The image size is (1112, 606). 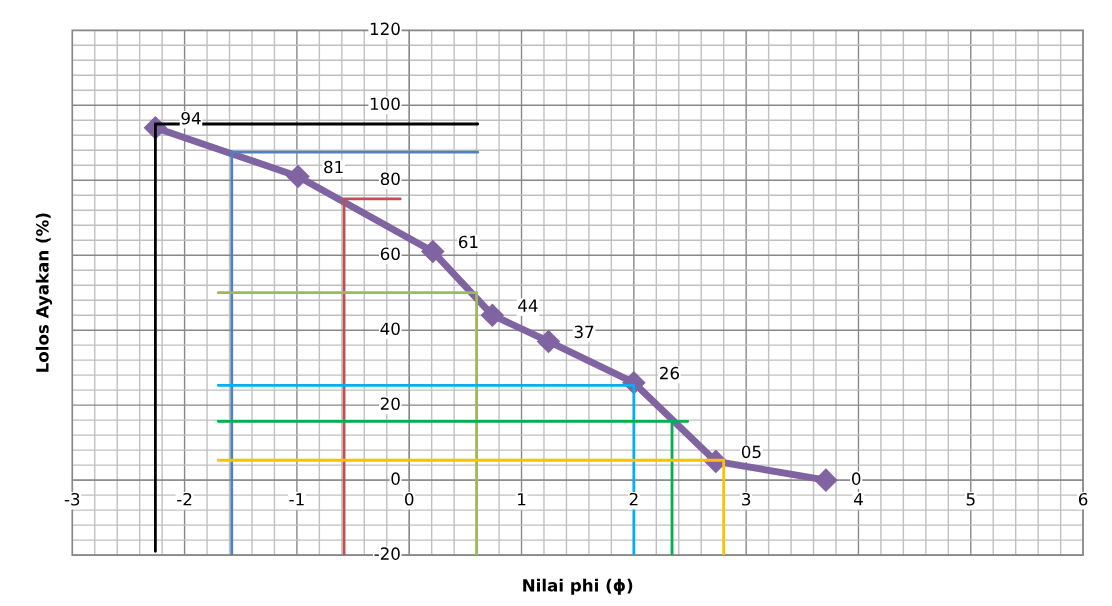 I want to click on data-label: 61, so click(x=468, y=242).